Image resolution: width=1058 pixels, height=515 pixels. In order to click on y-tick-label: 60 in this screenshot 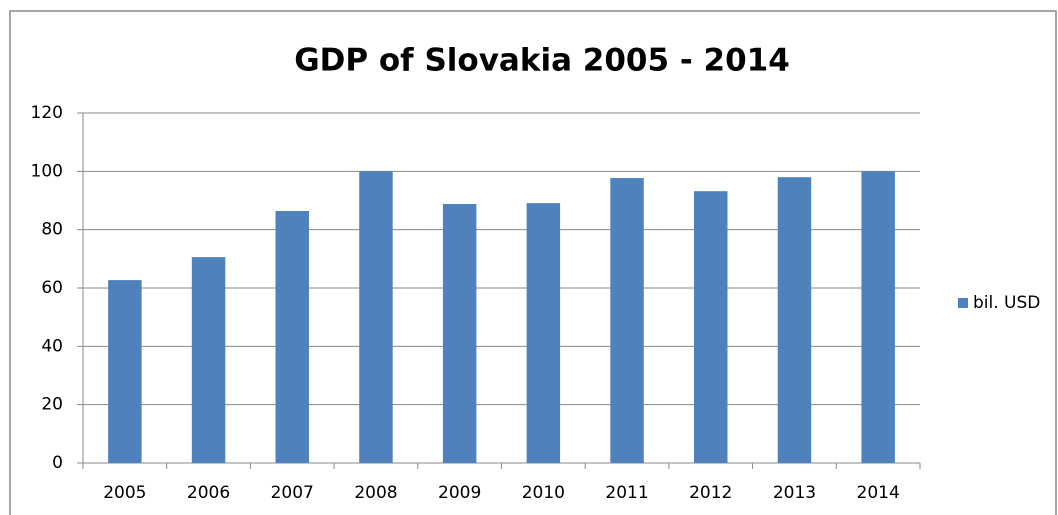, I will do `click(52, 288)`.